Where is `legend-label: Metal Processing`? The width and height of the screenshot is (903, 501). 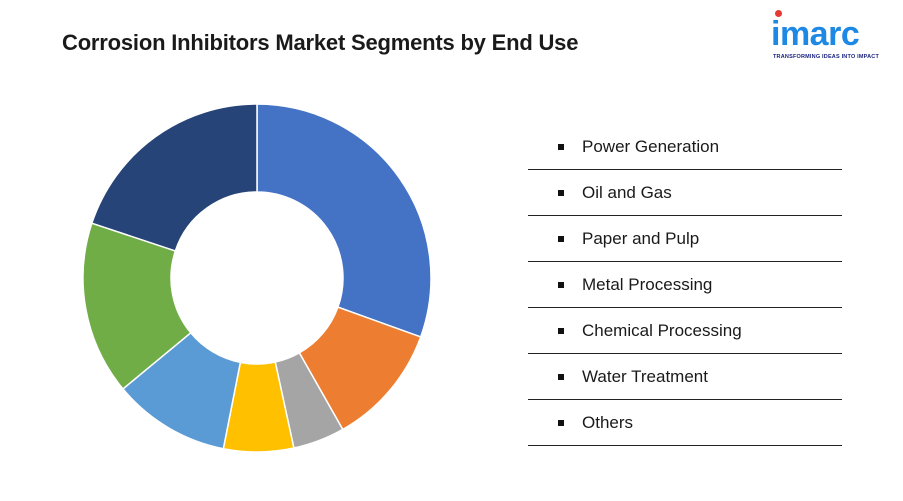 legend-label: Metal Processing is located at coordinates (647, 284).